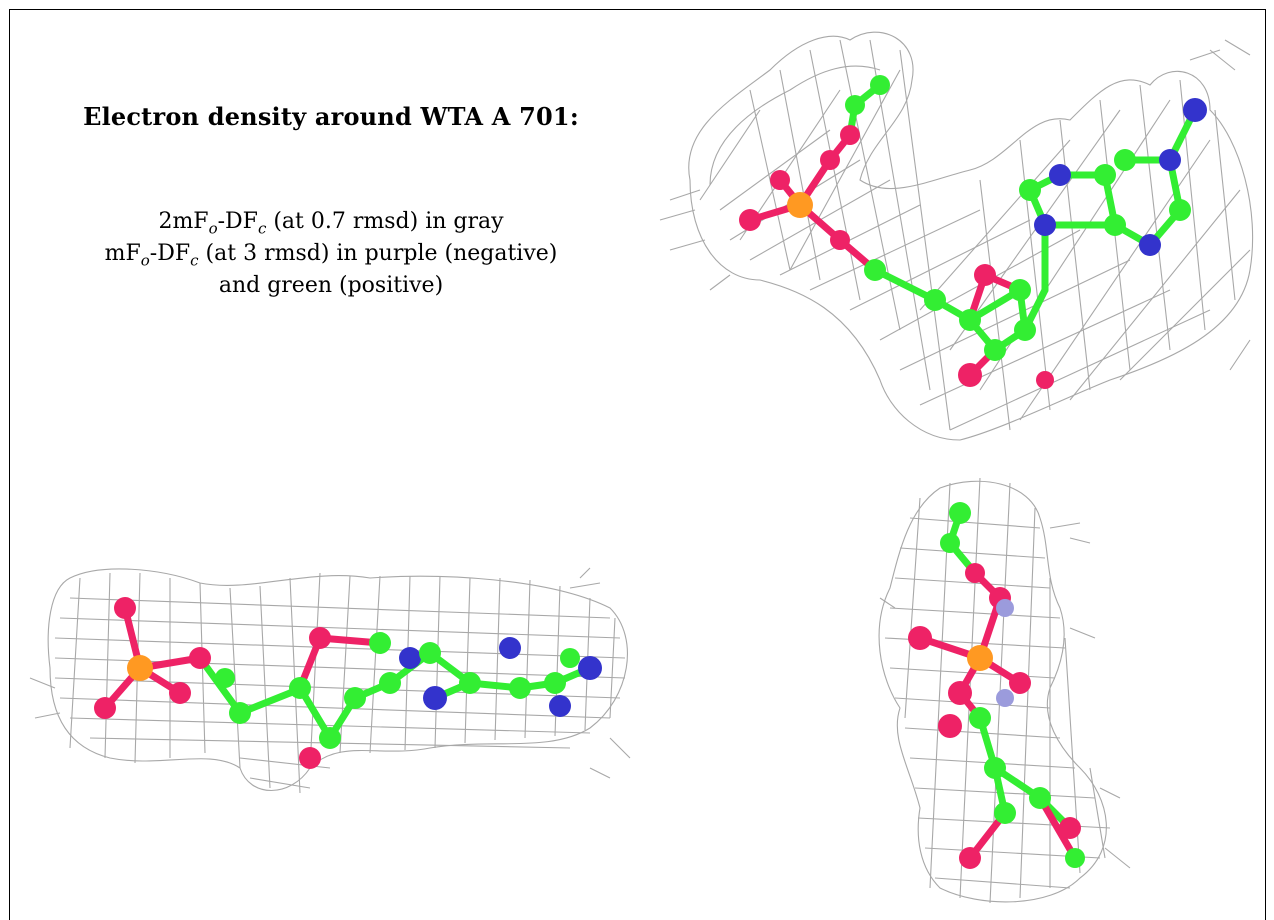 The height and width of the screenshot is (920, 1274). I want to click on legend-line-gray: 2mFo-DFc (at 0.7 rmsd) in gray, so click(331, 223).